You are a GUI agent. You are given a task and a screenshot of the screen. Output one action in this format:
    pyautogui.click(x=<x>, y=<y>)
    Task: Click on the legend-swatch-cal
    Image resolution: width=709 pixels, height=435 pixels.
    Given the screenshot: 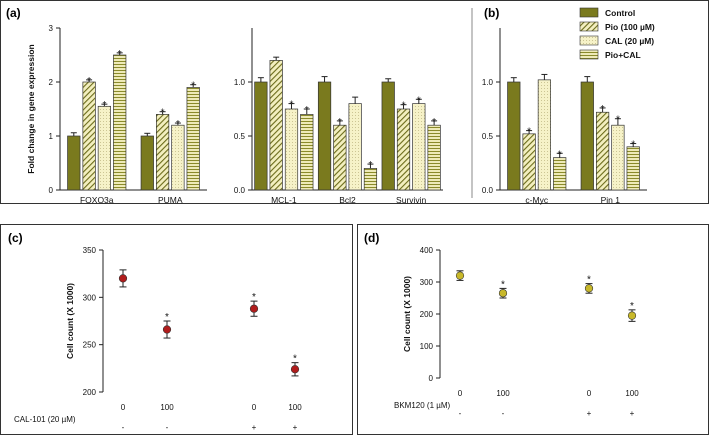 What is the action you would take?
    pyautogui.click(x=589, y=40)
    